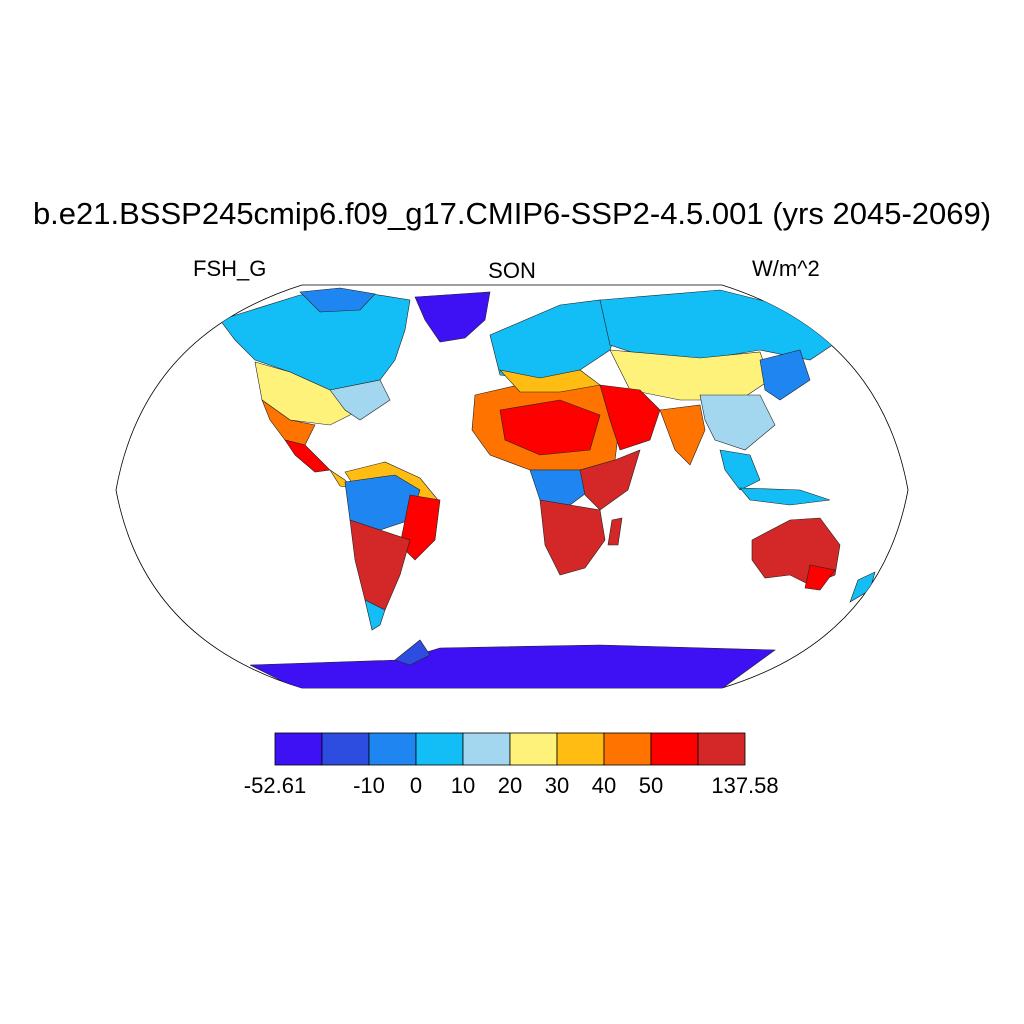  Describe the element at coordinates (550, 427) in the screenshot. I see `sahara` at that location.